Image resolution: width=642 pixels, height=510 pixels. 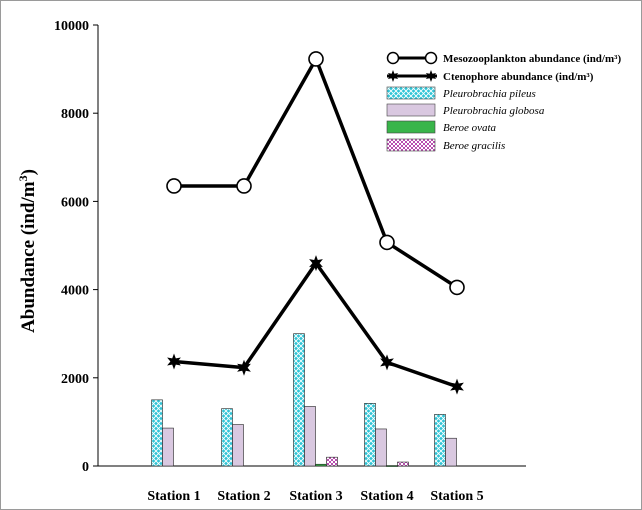 What do you see at coordinates (470, 128) in the screenshot?
I see `legend-label: Beroe ovata` at bounding box center [470, 128].